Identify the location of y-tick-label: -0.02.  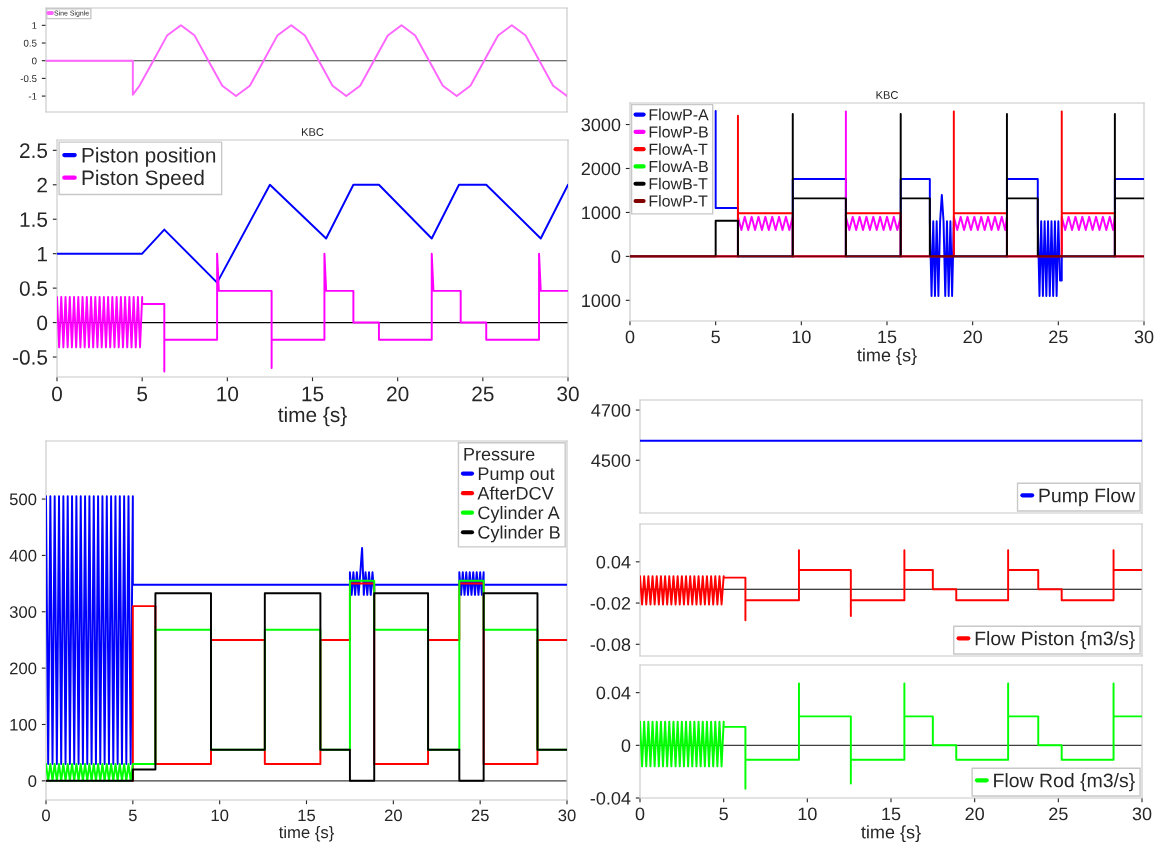
(610, 603).